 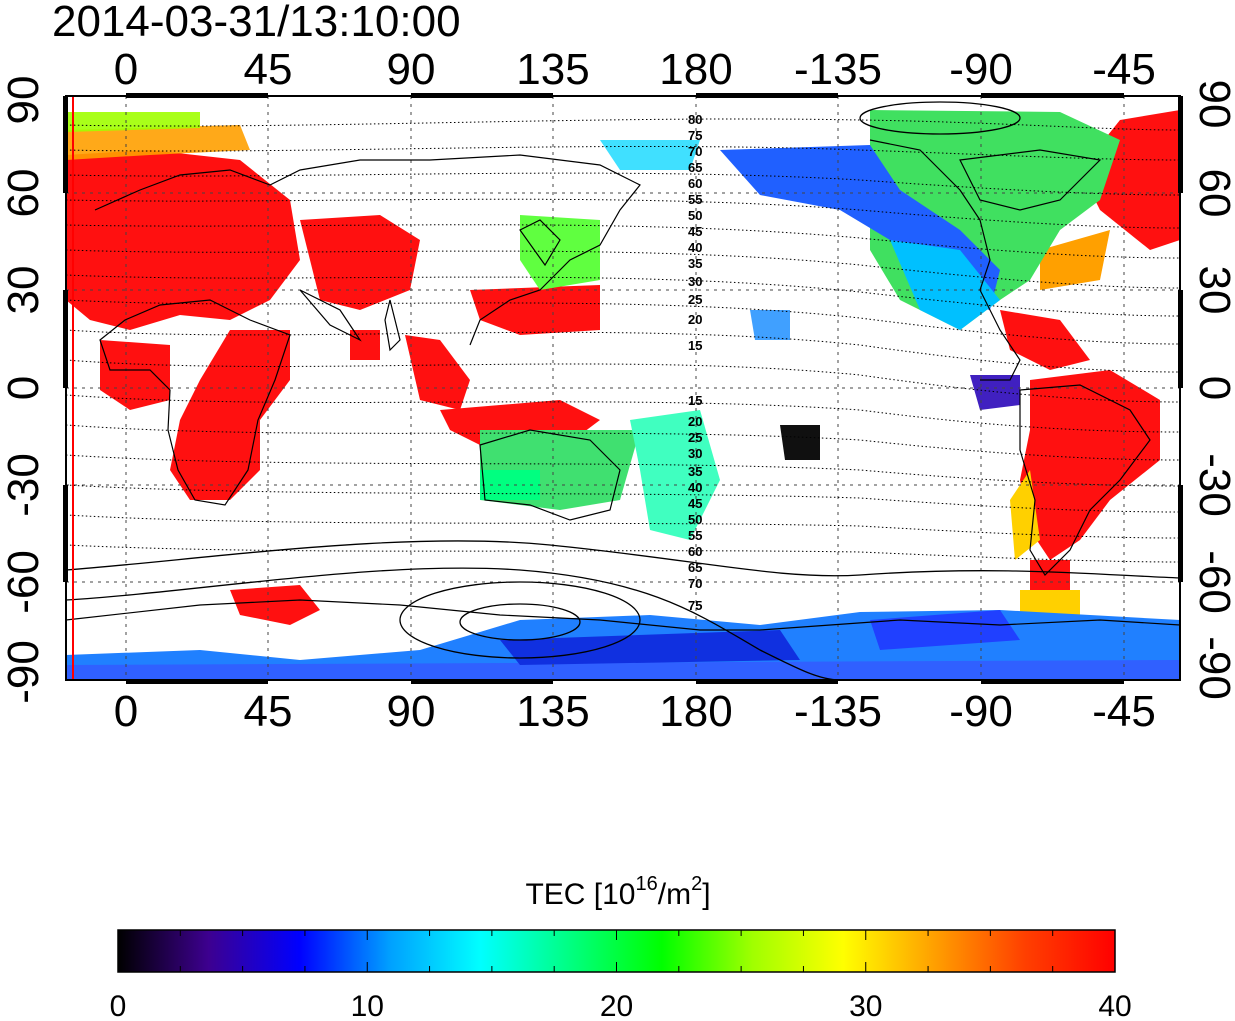 I want to click on colorbar-tick-labels: 0 10 20 30 40, so click(x=621, y=1005).